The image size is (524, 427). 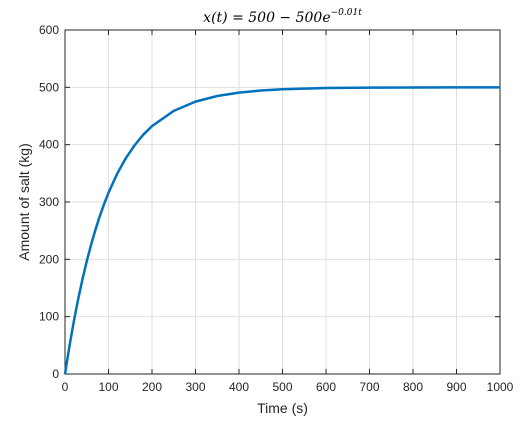 What do you see at coordinates (239, 387) in the screenshot?
I see `x-tick-label: 400` at bounding box center [239, 387].